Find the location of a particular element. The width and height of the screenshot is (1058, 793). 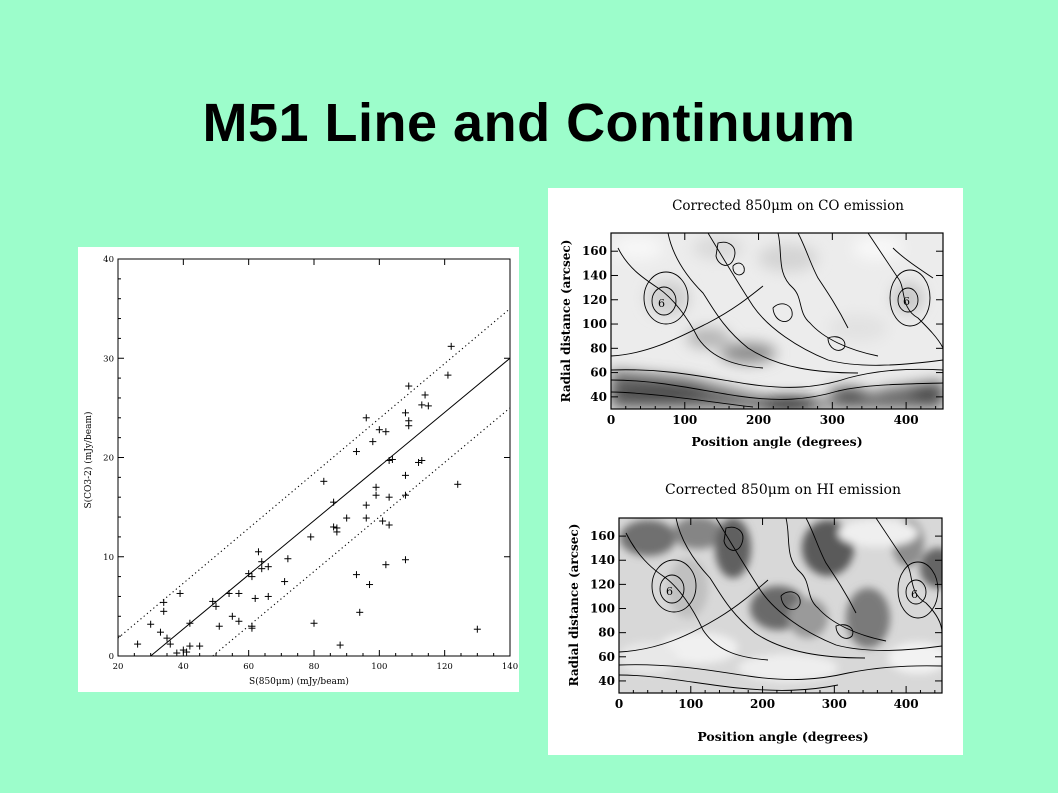

y-tick-label: 40 is located at coordinates (108, 260).